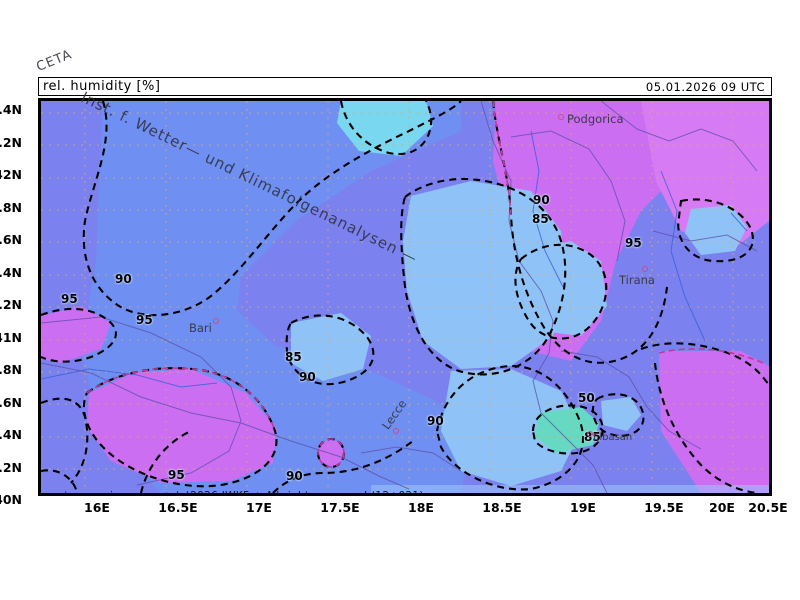  What do you see at coordinates (97, 507) in the screenshot?
I see `x-axis-tick: 16E` at bounding box center [97, 507].